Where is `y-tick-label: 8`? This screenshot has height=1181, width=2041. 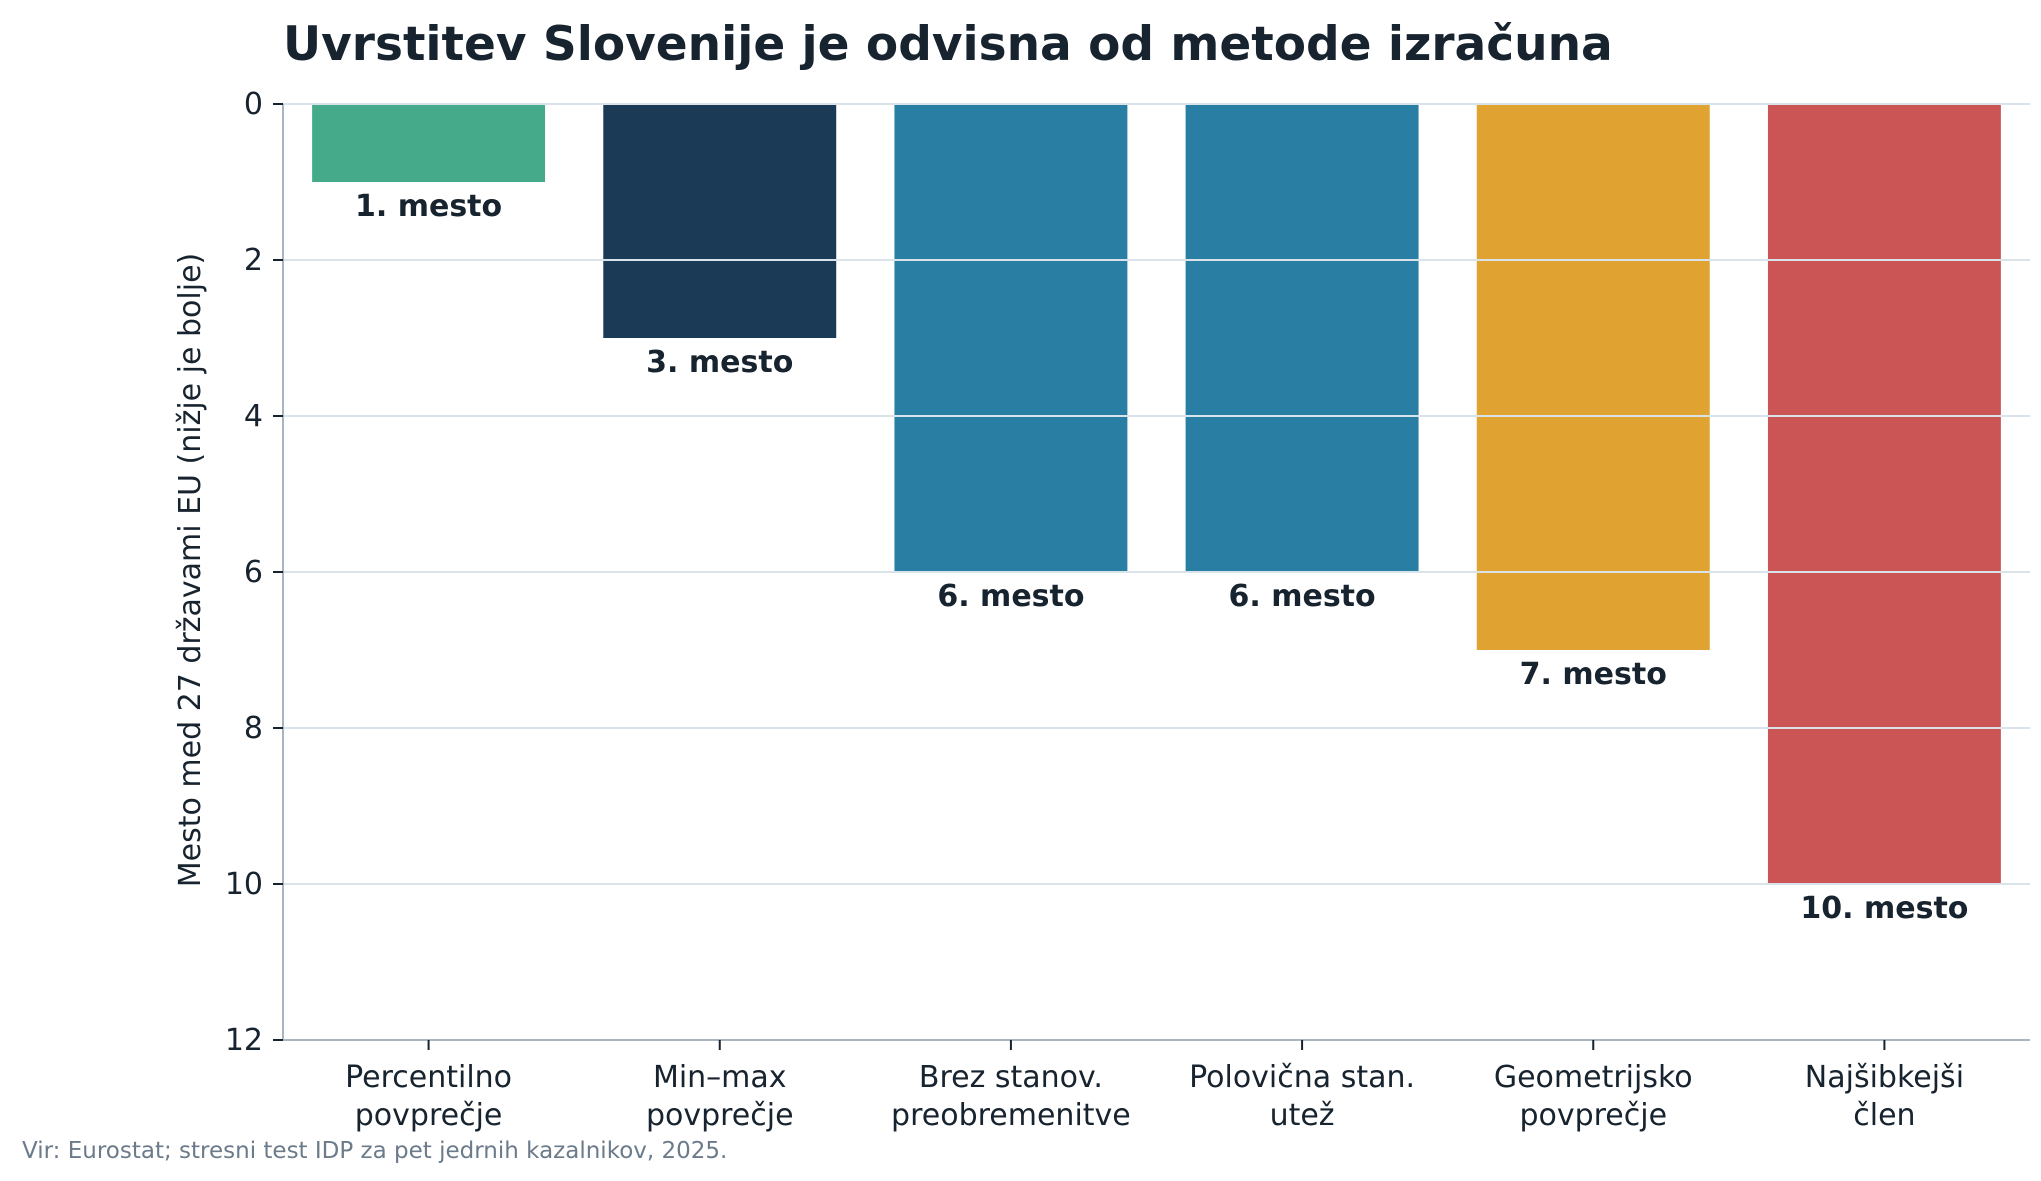
y-tick-label: 8 is located at coordinates (253, 728).